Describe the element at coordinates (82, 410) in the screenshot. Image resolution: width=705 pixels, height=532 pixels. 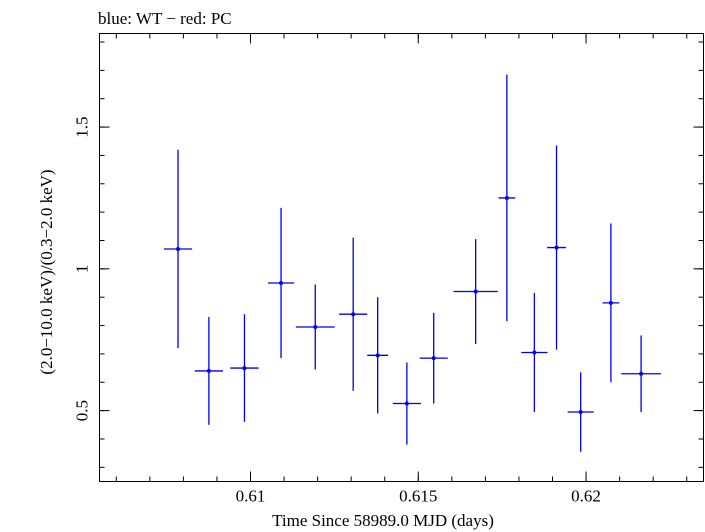
I see `y-tick-label: 0.5` at that location.